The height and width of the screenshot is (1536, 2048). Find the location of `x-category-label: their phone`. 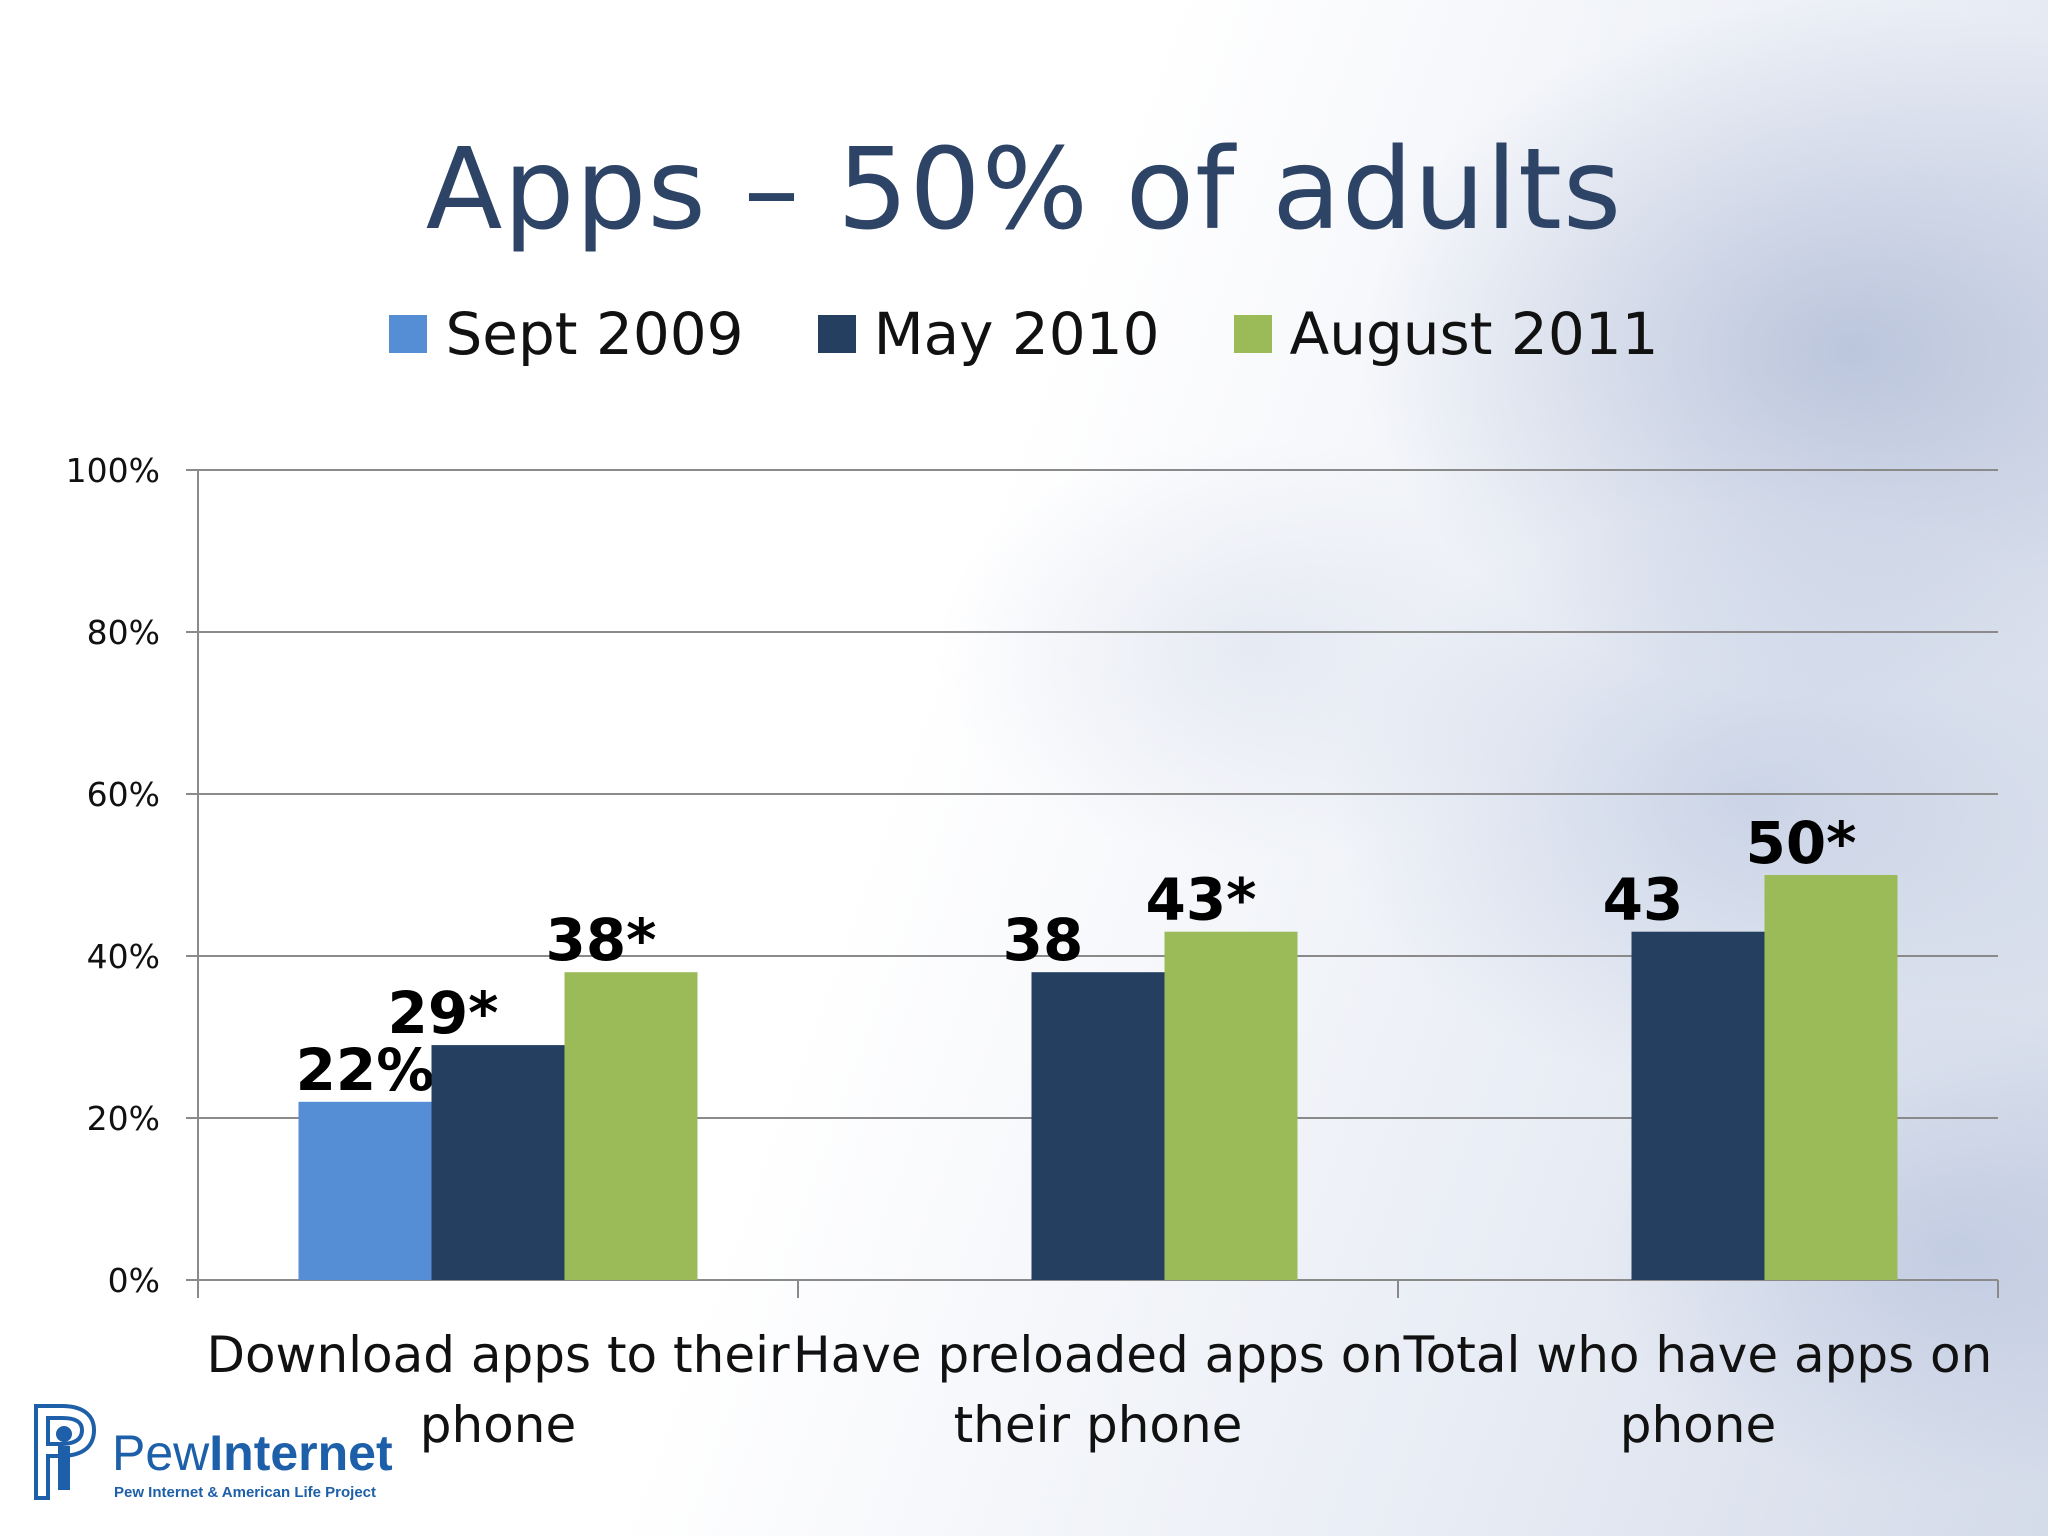

x-category-label: their phone is located at coordinates (1098, 1425).